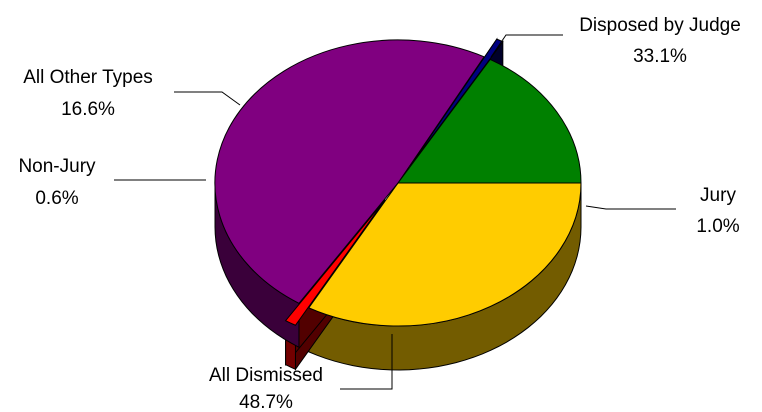 This screenshot has width=762, height=412. I want to click on label-non-jury-name: Non-Jury, so click(57, 166).